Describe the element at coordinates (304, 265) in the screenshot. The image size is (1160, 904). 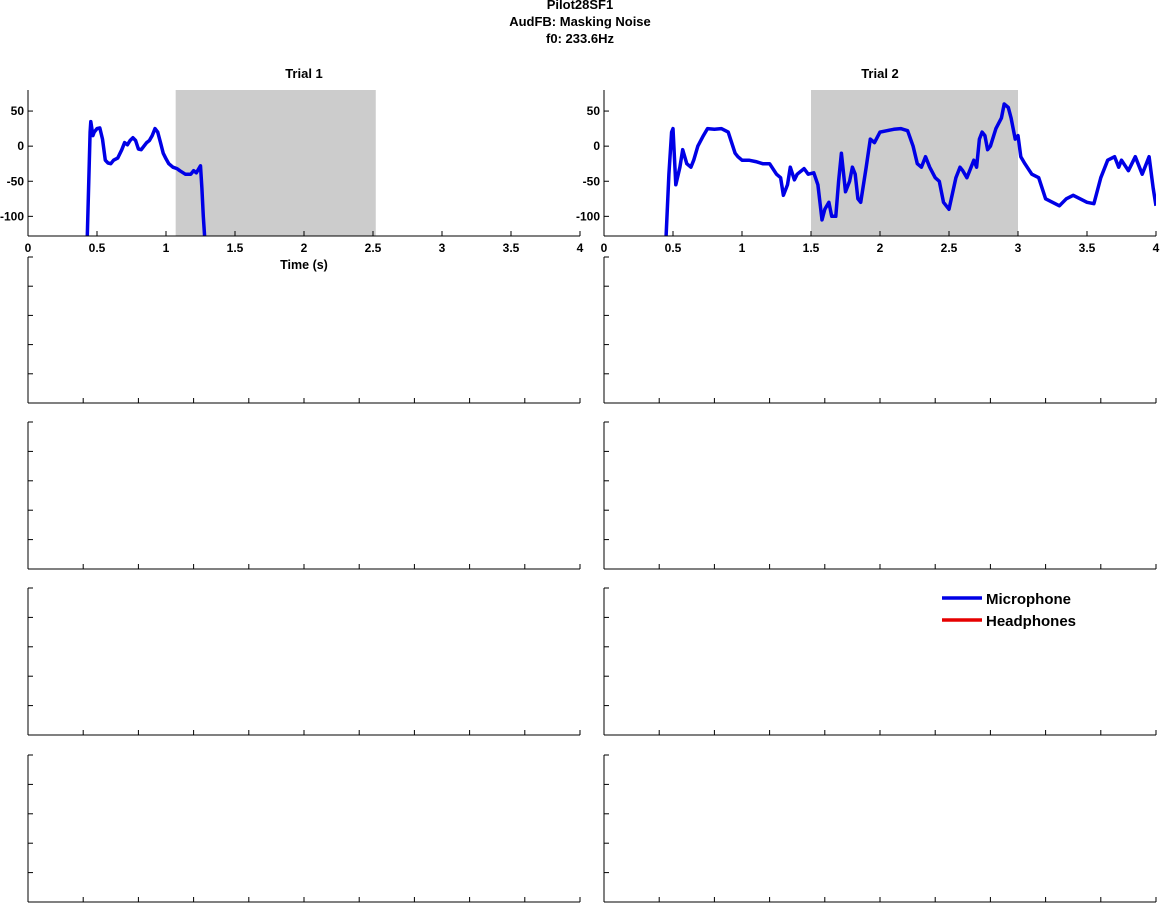
I see `trial1-x-axis-label: Time (s)` at that location.